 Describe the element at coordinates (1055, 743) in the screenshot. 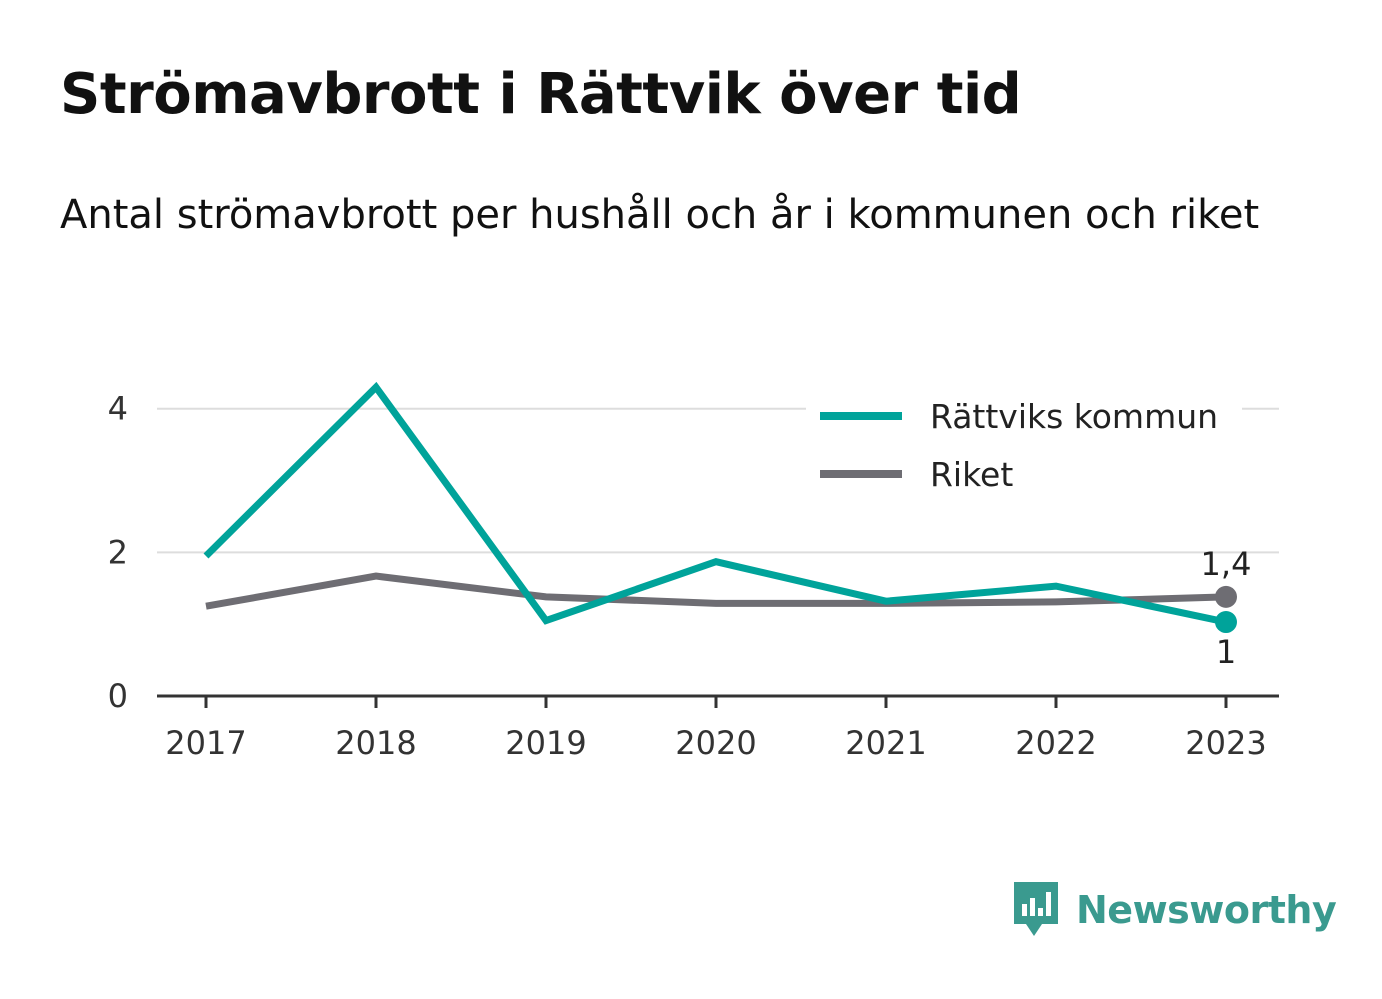

I see `x-tick-label-2022: 2022` at that location.